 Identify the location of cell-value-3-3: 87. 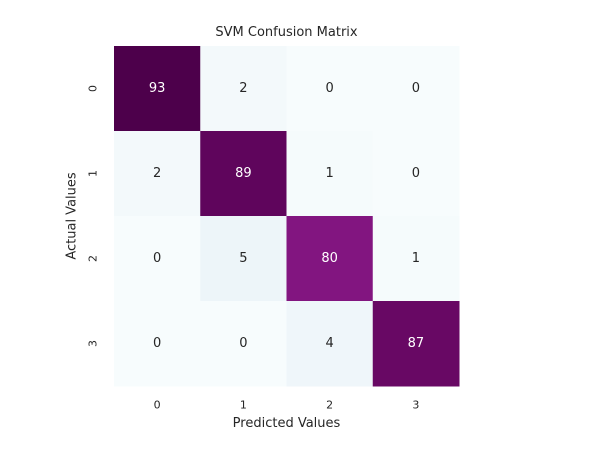
(416, 343).